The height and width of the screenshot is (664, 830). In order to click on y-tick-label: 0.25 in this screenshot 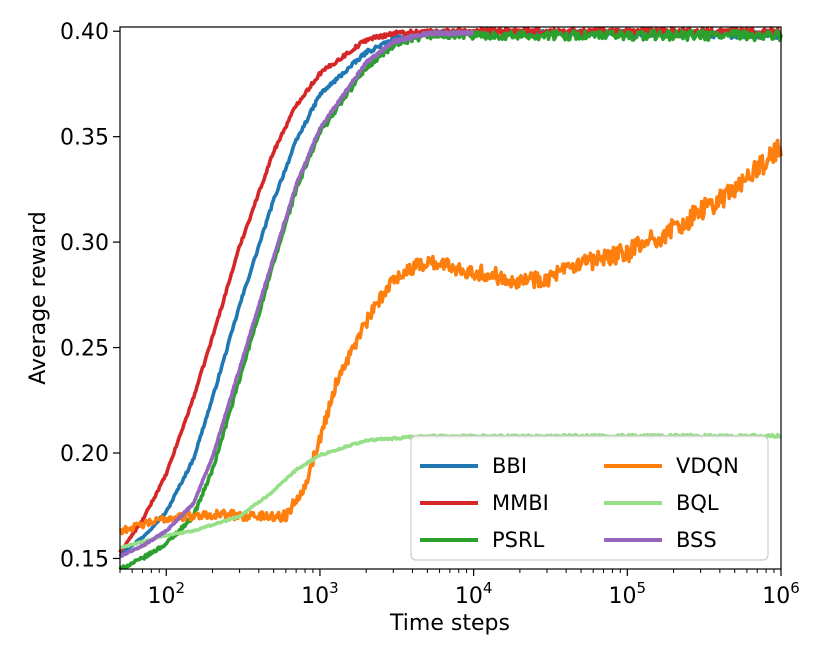, I will do `click(84, 349)`.